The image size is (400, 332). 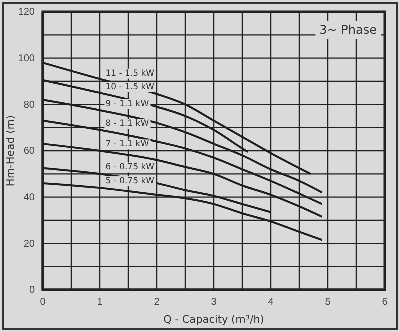 I want to click on y-tick-label: 20, so click(x=30, y=244).